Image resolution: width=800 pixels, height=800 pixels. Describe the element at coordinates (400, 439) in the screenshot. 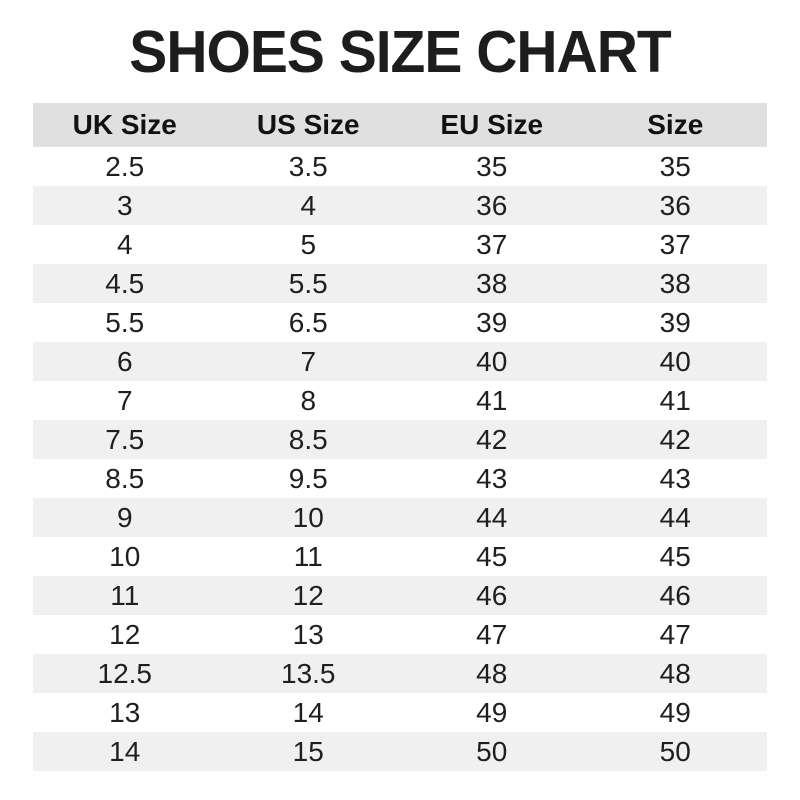

I see `table-row: 7.5 8.5 42 42` at that location.